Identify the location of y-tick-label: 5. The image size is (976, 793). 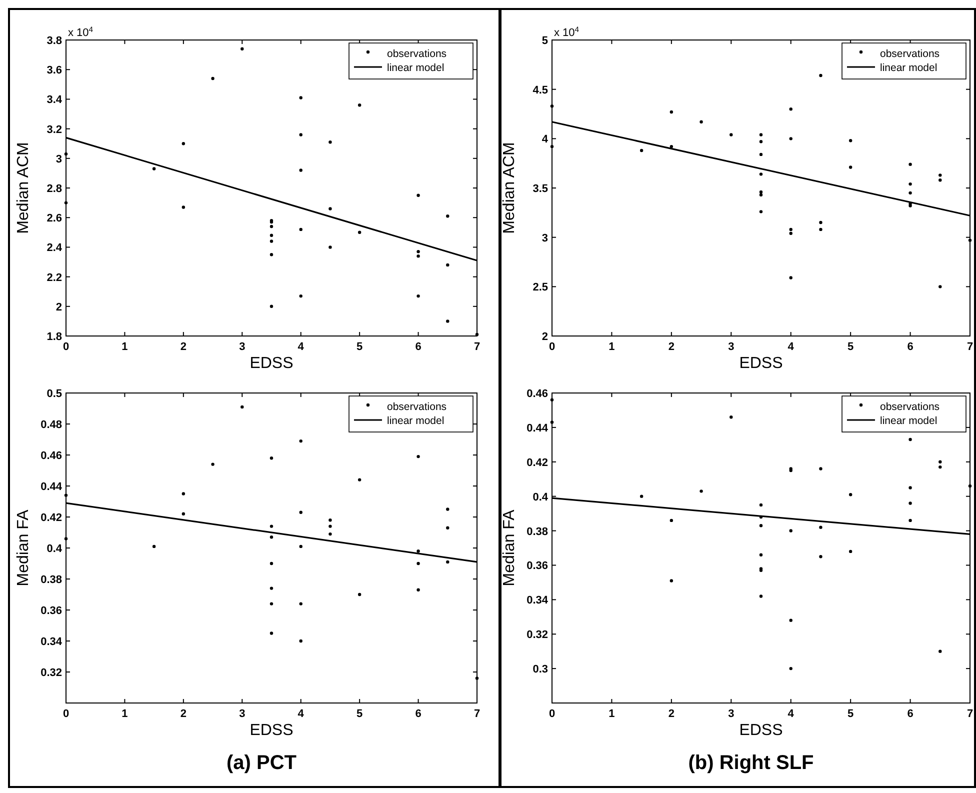
(545, 41).